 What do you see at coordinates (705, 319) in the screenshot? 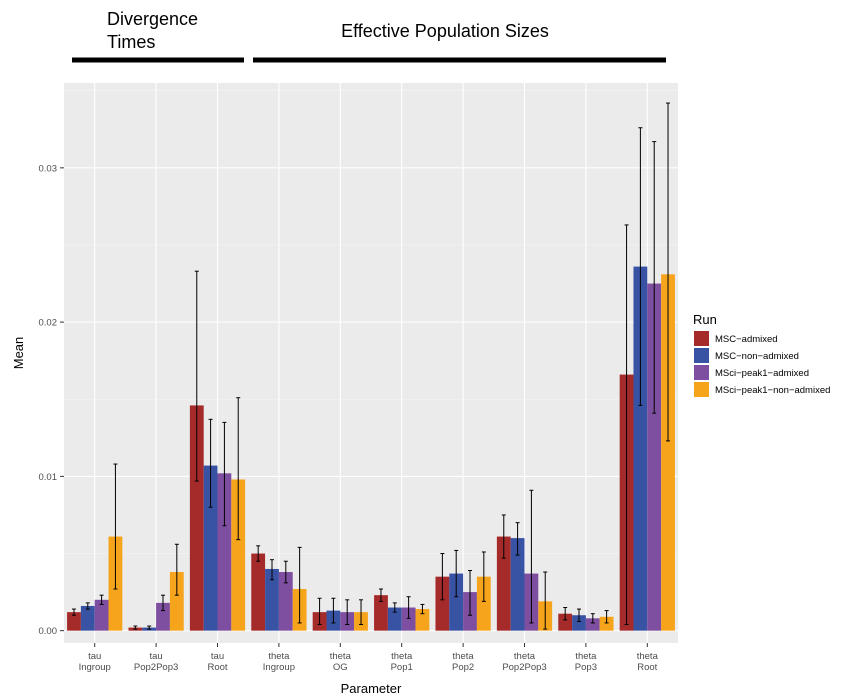
I see `legend-title: Run` at bounding box center [705, 319].